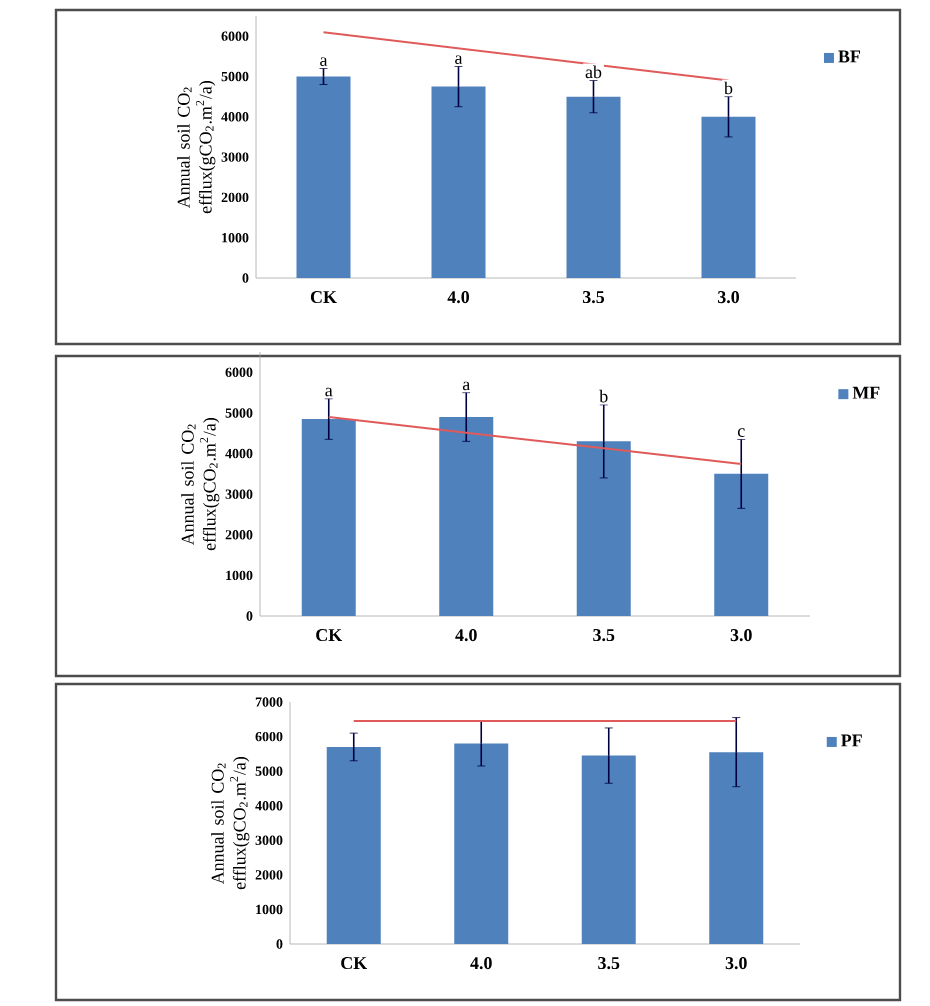 This screenshot has height=1006, width=930. What do you see at coordinates (849, 56) in the screenshot?
I see `legend-label: BF` at bounding box center [849, 56].